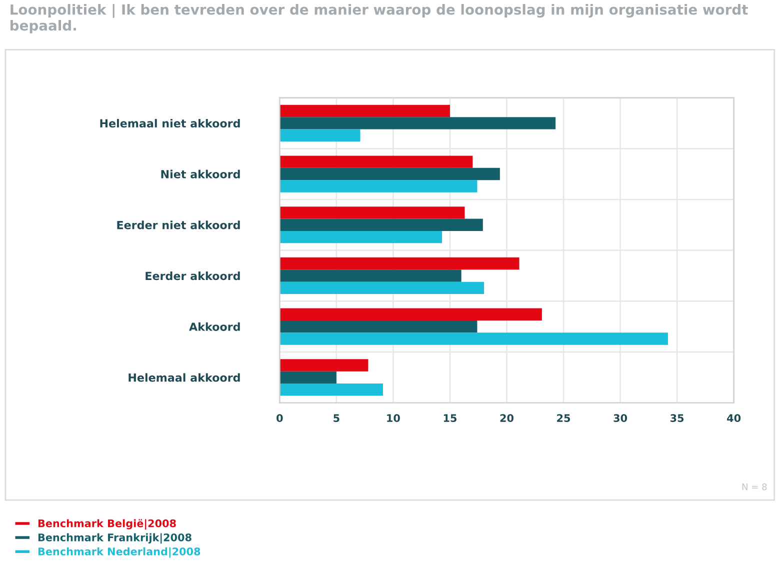  Describe the element at coordinates (379, 19) in the screenshot. I see `chart-title: Loonpolitiek | Ik ben tevreden over de manier waarop de loonopslag in mijn organisatie wordt bepaald.` at that location.